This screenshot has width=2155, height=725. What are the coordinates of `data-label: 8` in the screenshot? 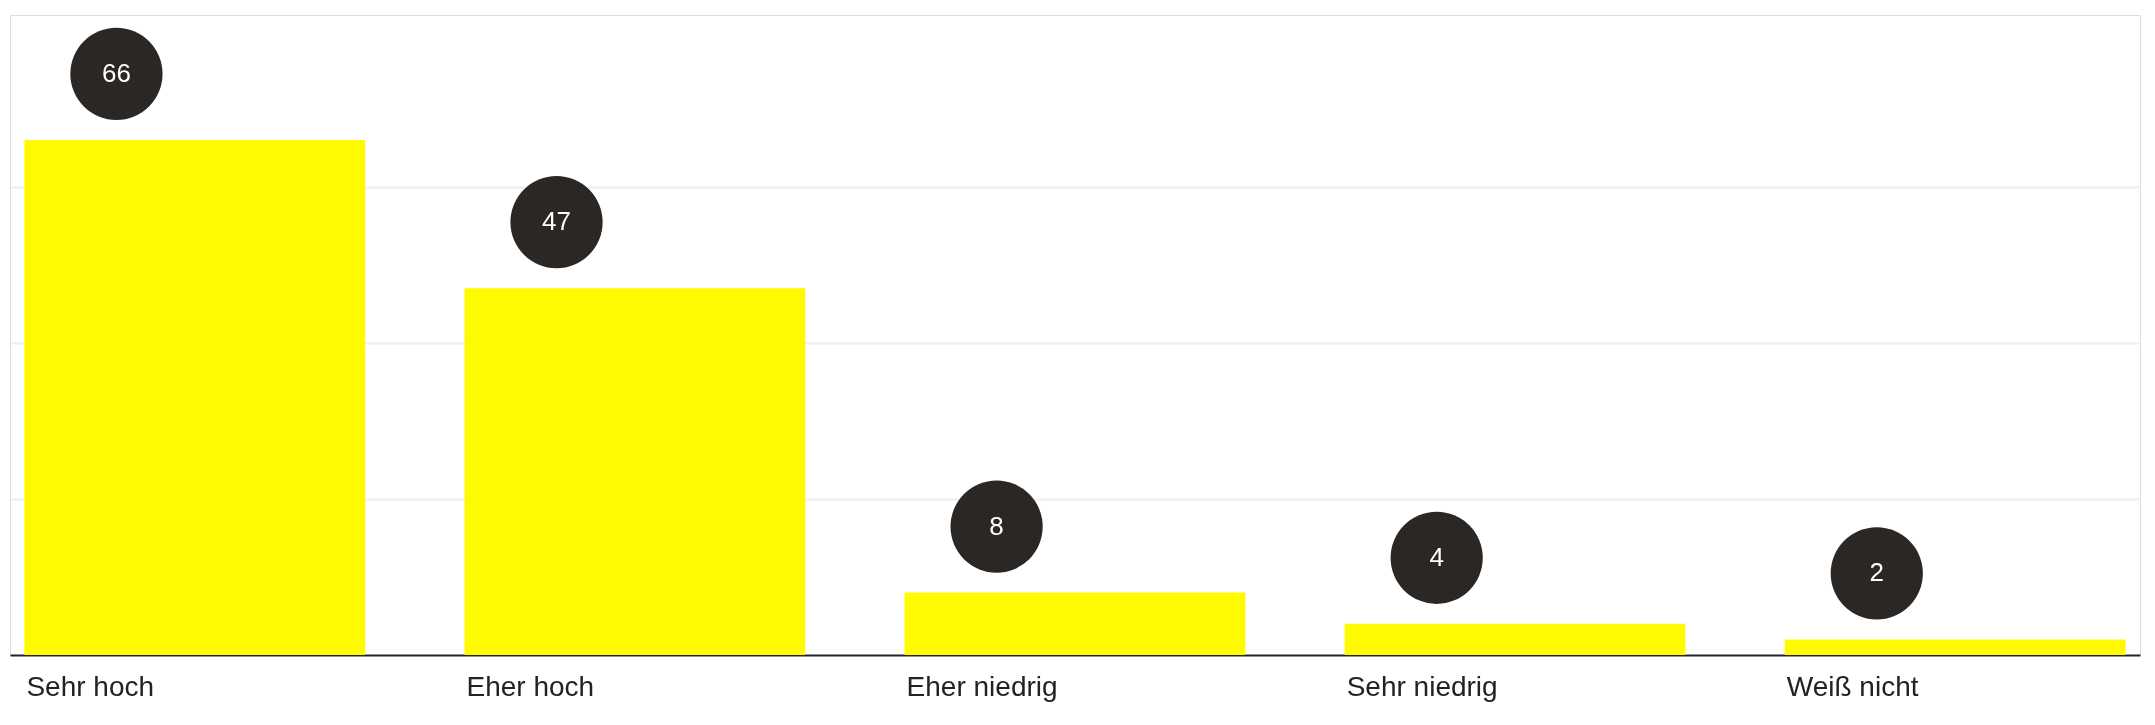 It's located at (996, 525).